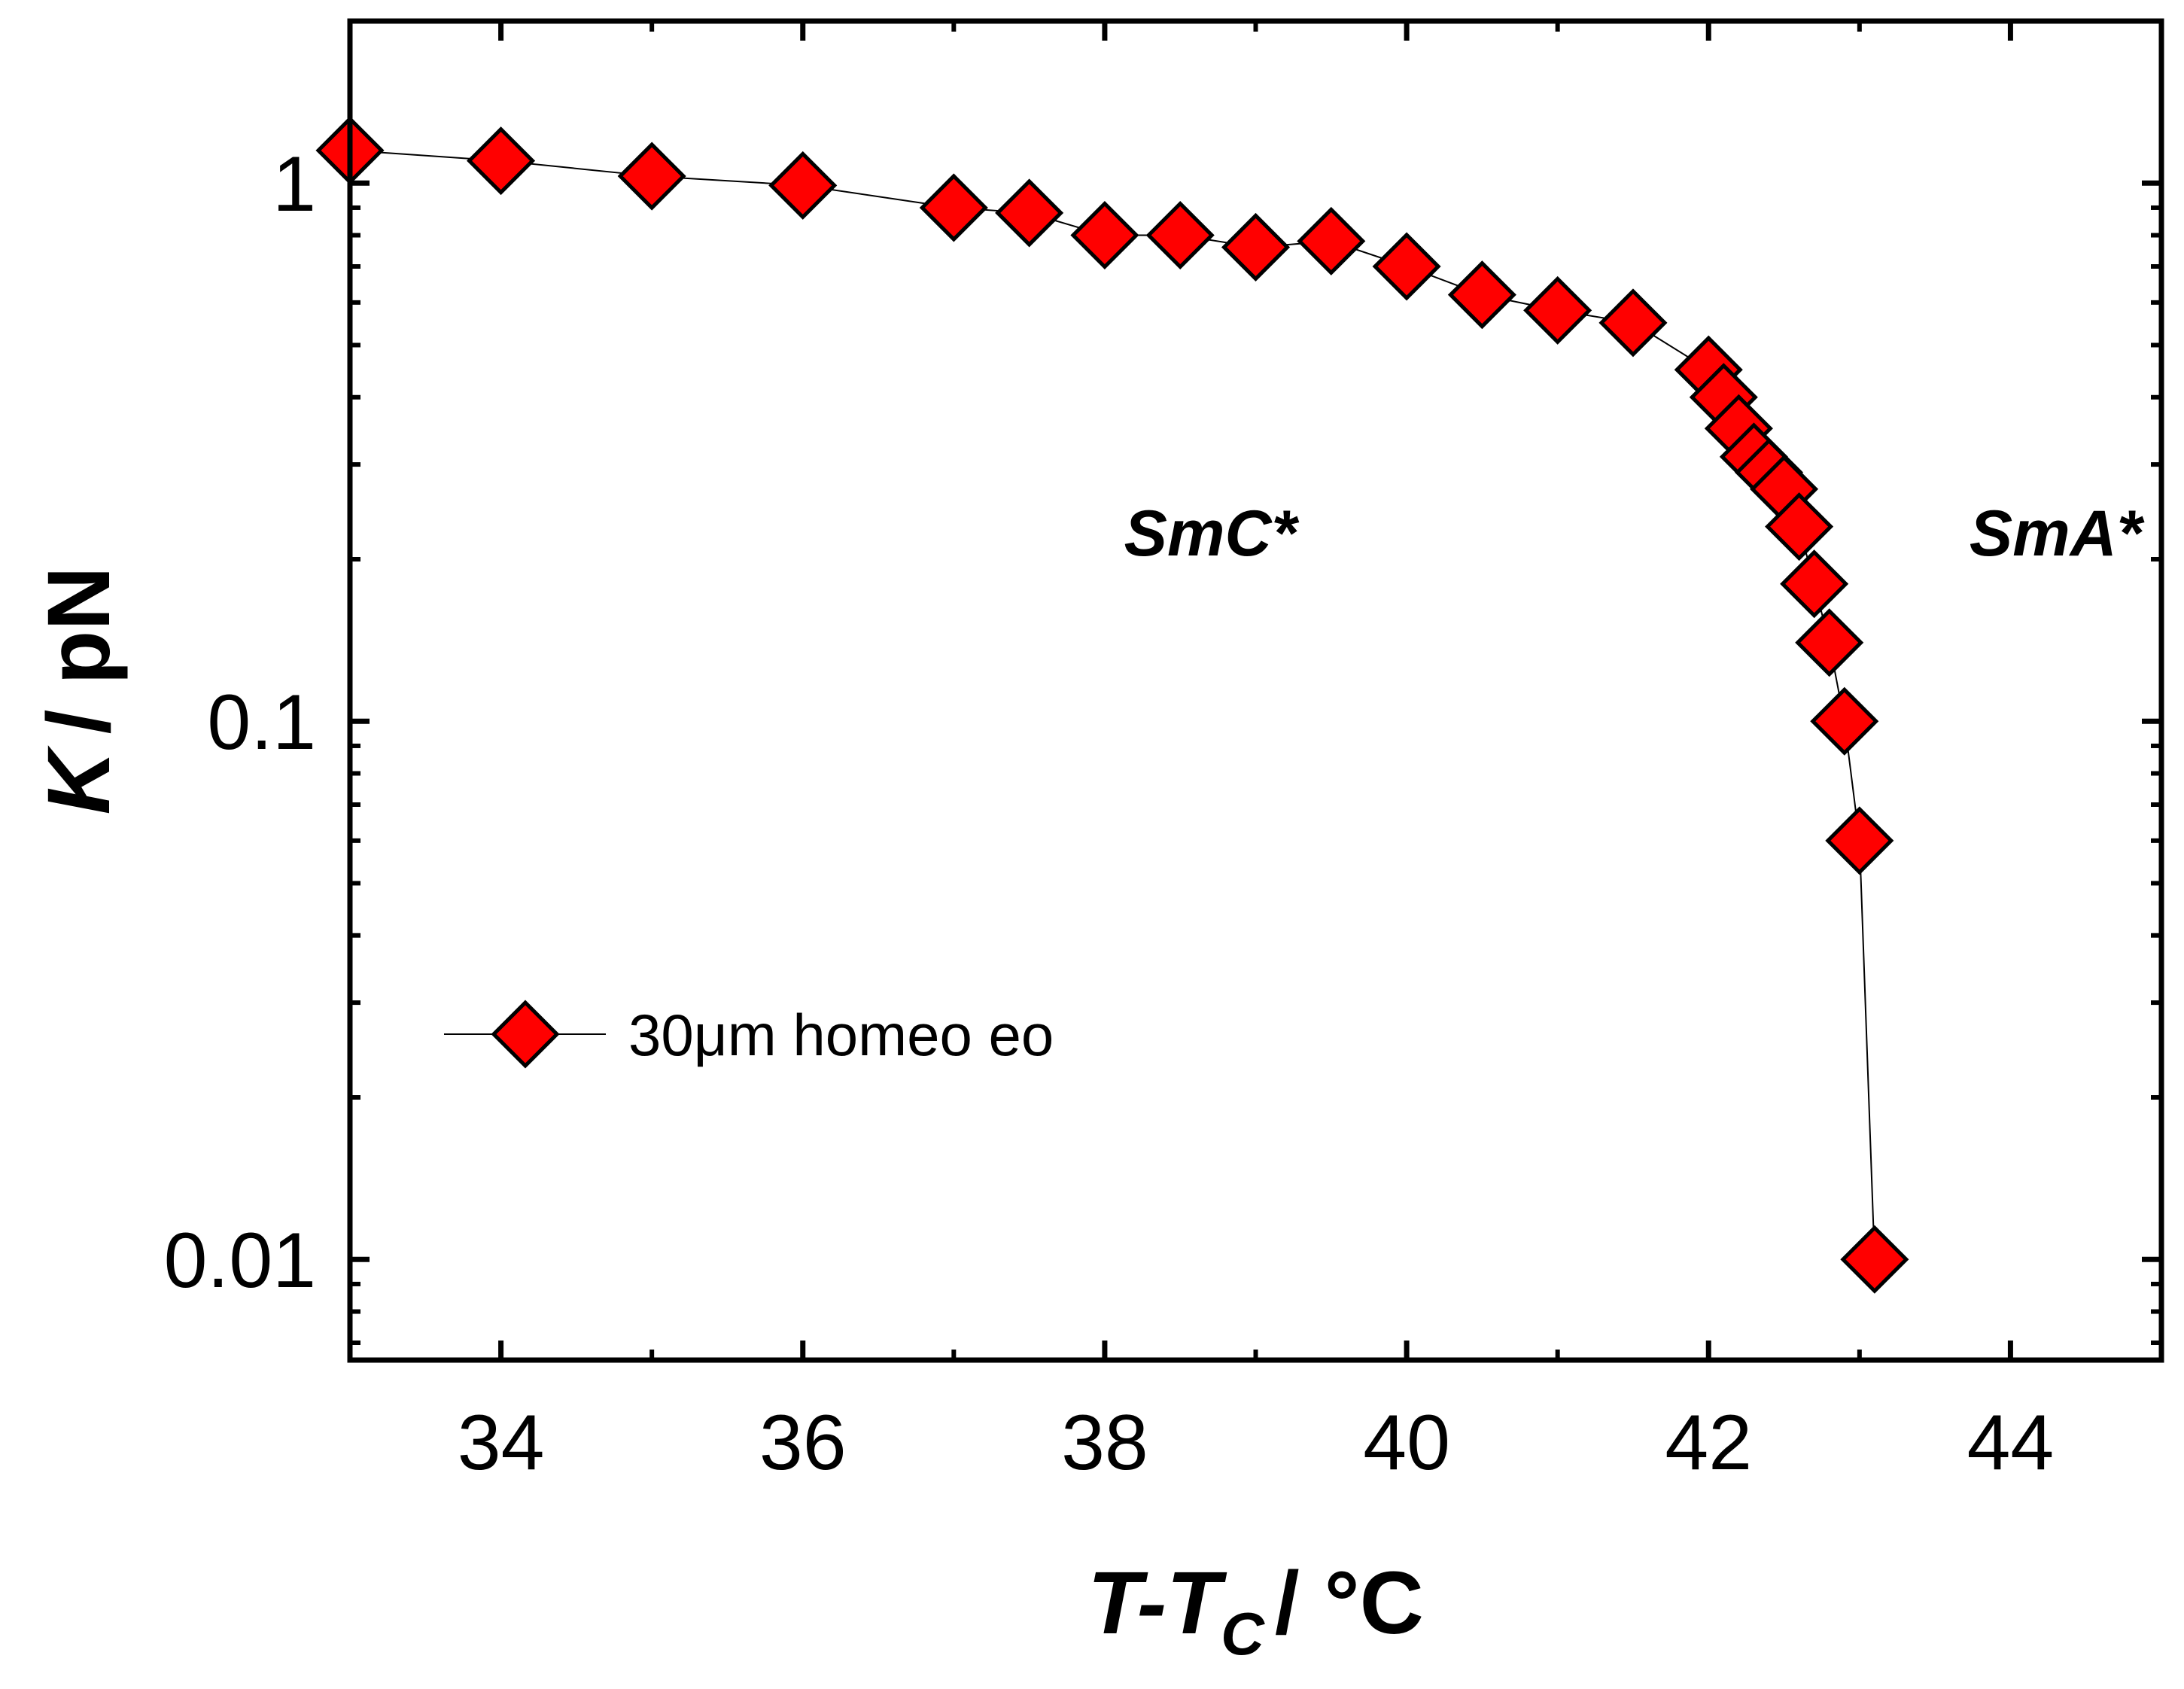 Image resolution: width=2184 pixels, height=1689 pixels. I want to click on x-tick-label: 42, so click(1708, 1443).